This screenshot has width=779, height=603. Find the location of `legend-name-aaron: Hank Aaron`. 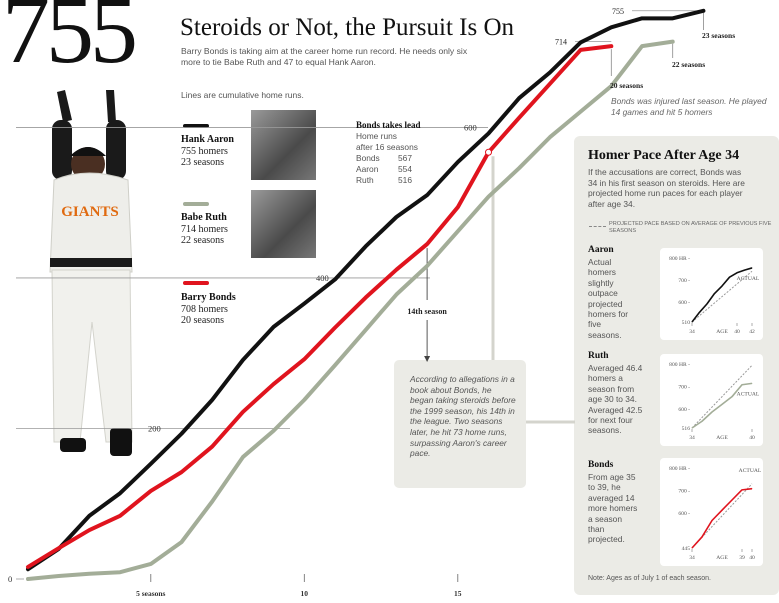

legend-name-aaron: Hank Aaron is located at coordinates (207, 139).